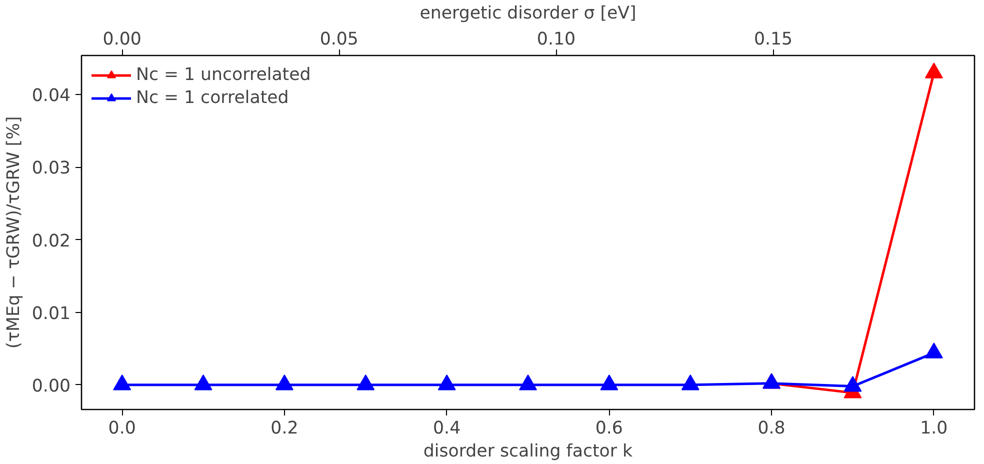 This screenshot has width=984, height=464. I want to click on x-tick-label: 0.0, so click(122, 428).